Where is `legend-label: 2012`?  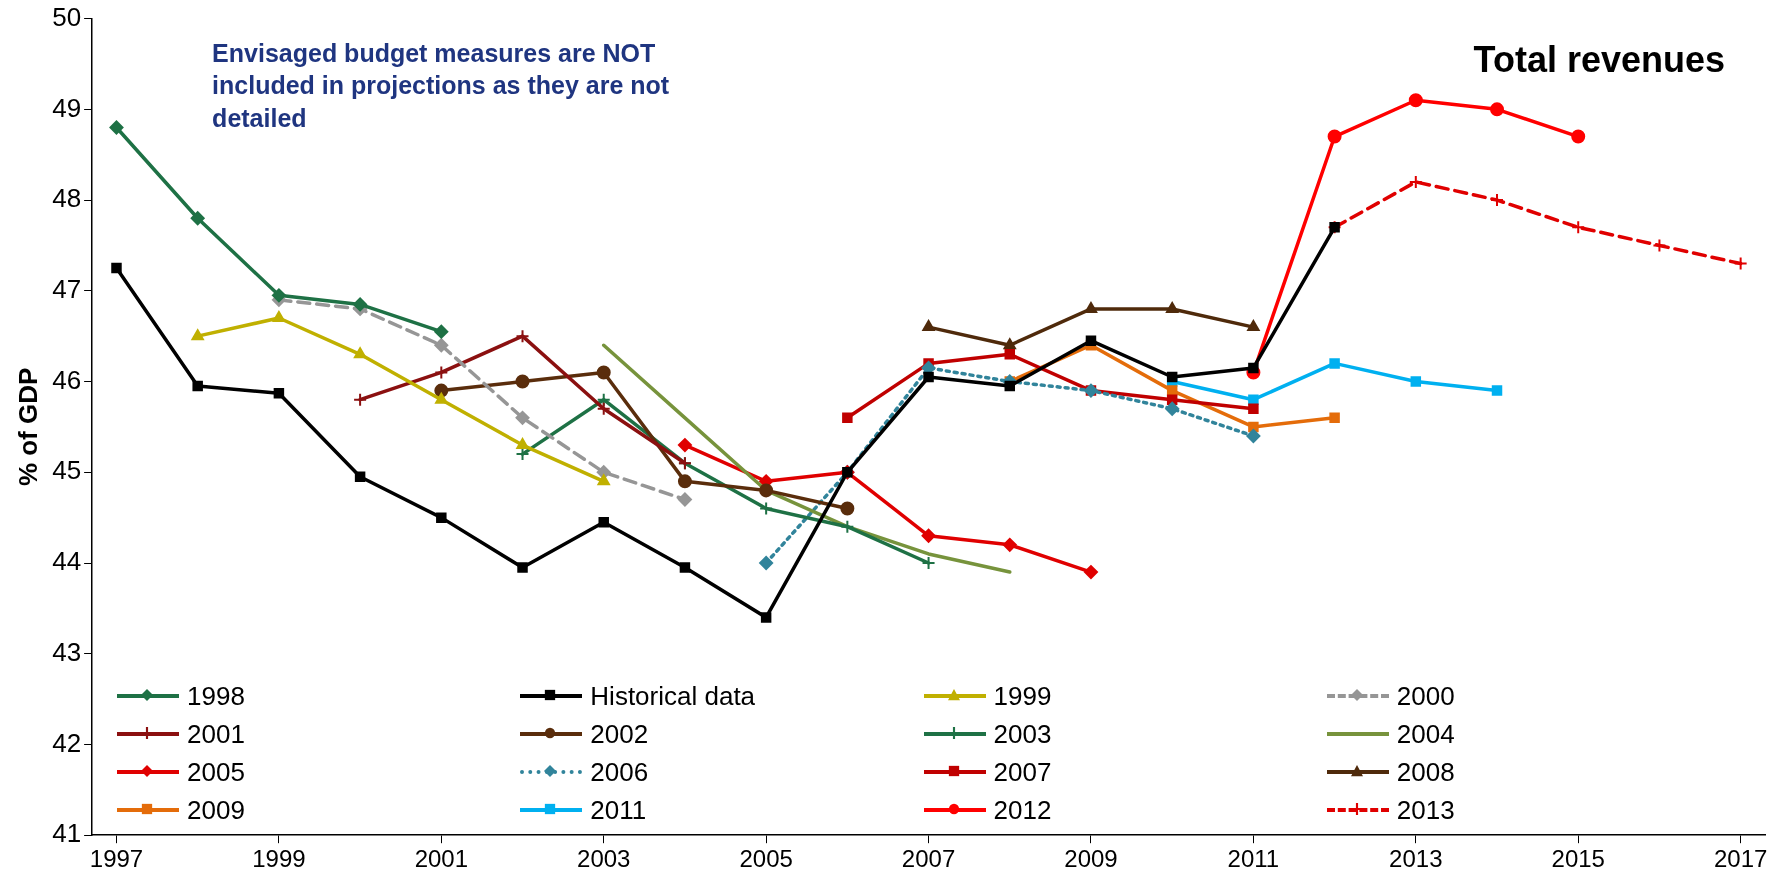 legend-label: 2012 is located at coordinates (1022, 810).